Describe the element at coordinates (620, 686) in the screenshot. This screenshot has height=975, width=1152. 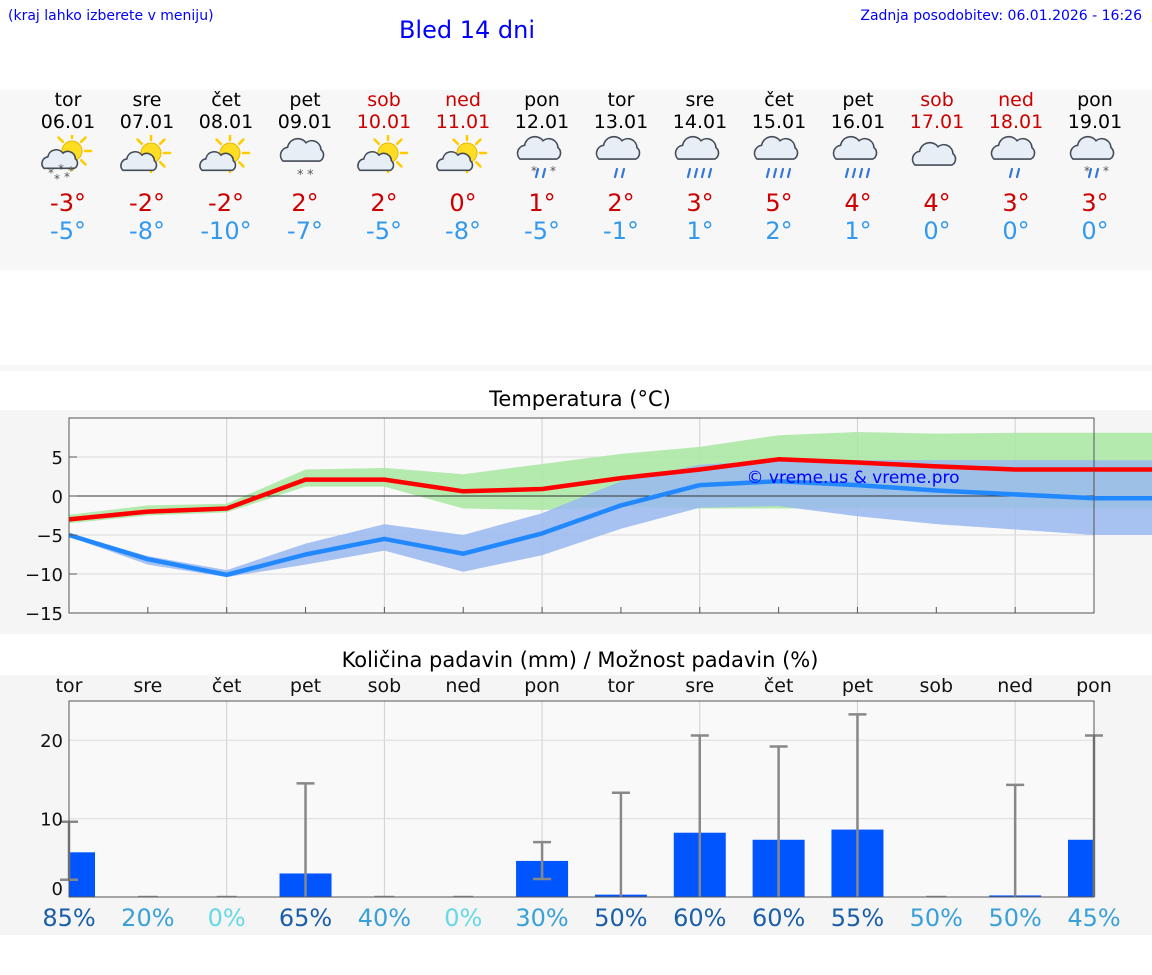
I see `category-label: tor` at that location.